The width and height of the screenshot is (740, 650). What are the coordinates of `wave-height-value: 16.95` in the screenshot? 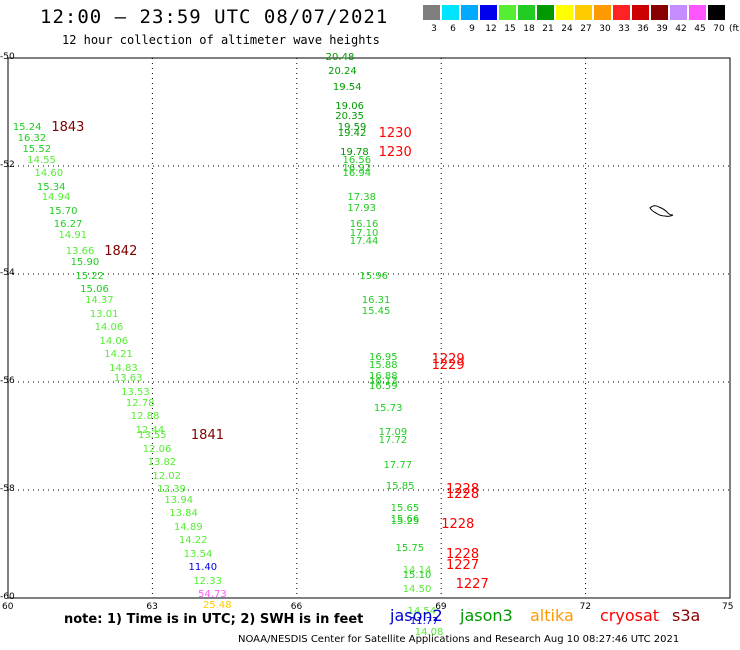 It's located at (383, 357).